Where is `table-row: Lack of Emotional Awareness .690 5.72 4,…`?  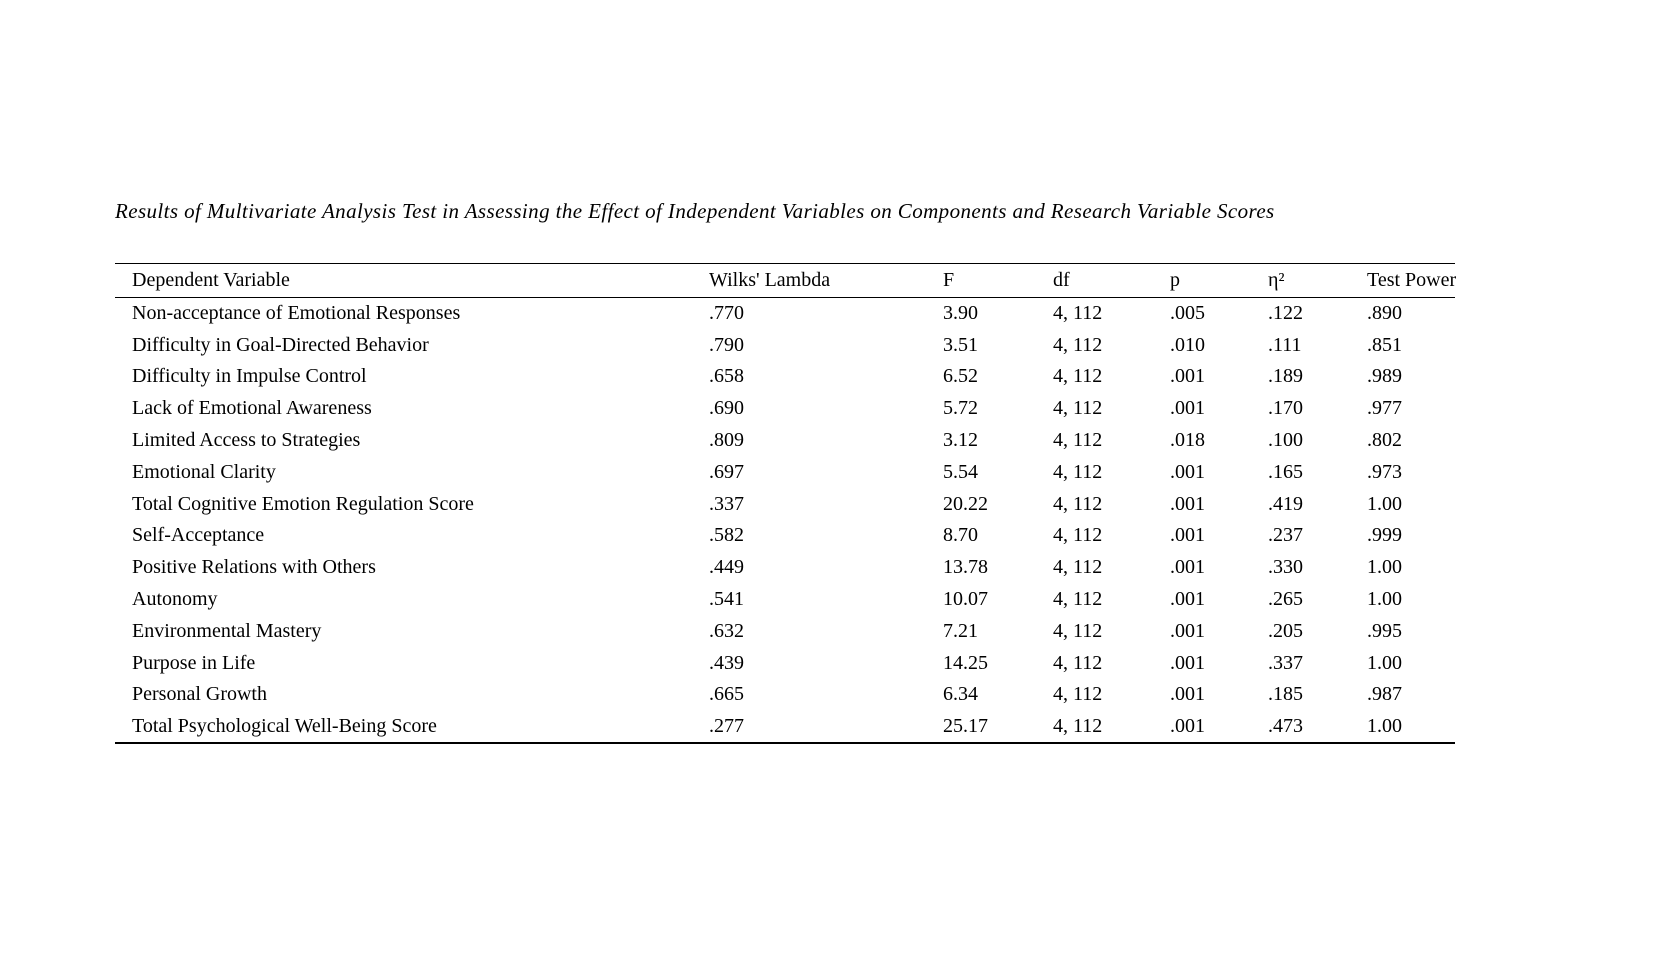 table-row: Lack of Emotional Awareness .690 5.72 4,… is located at coordinates (785, 409).